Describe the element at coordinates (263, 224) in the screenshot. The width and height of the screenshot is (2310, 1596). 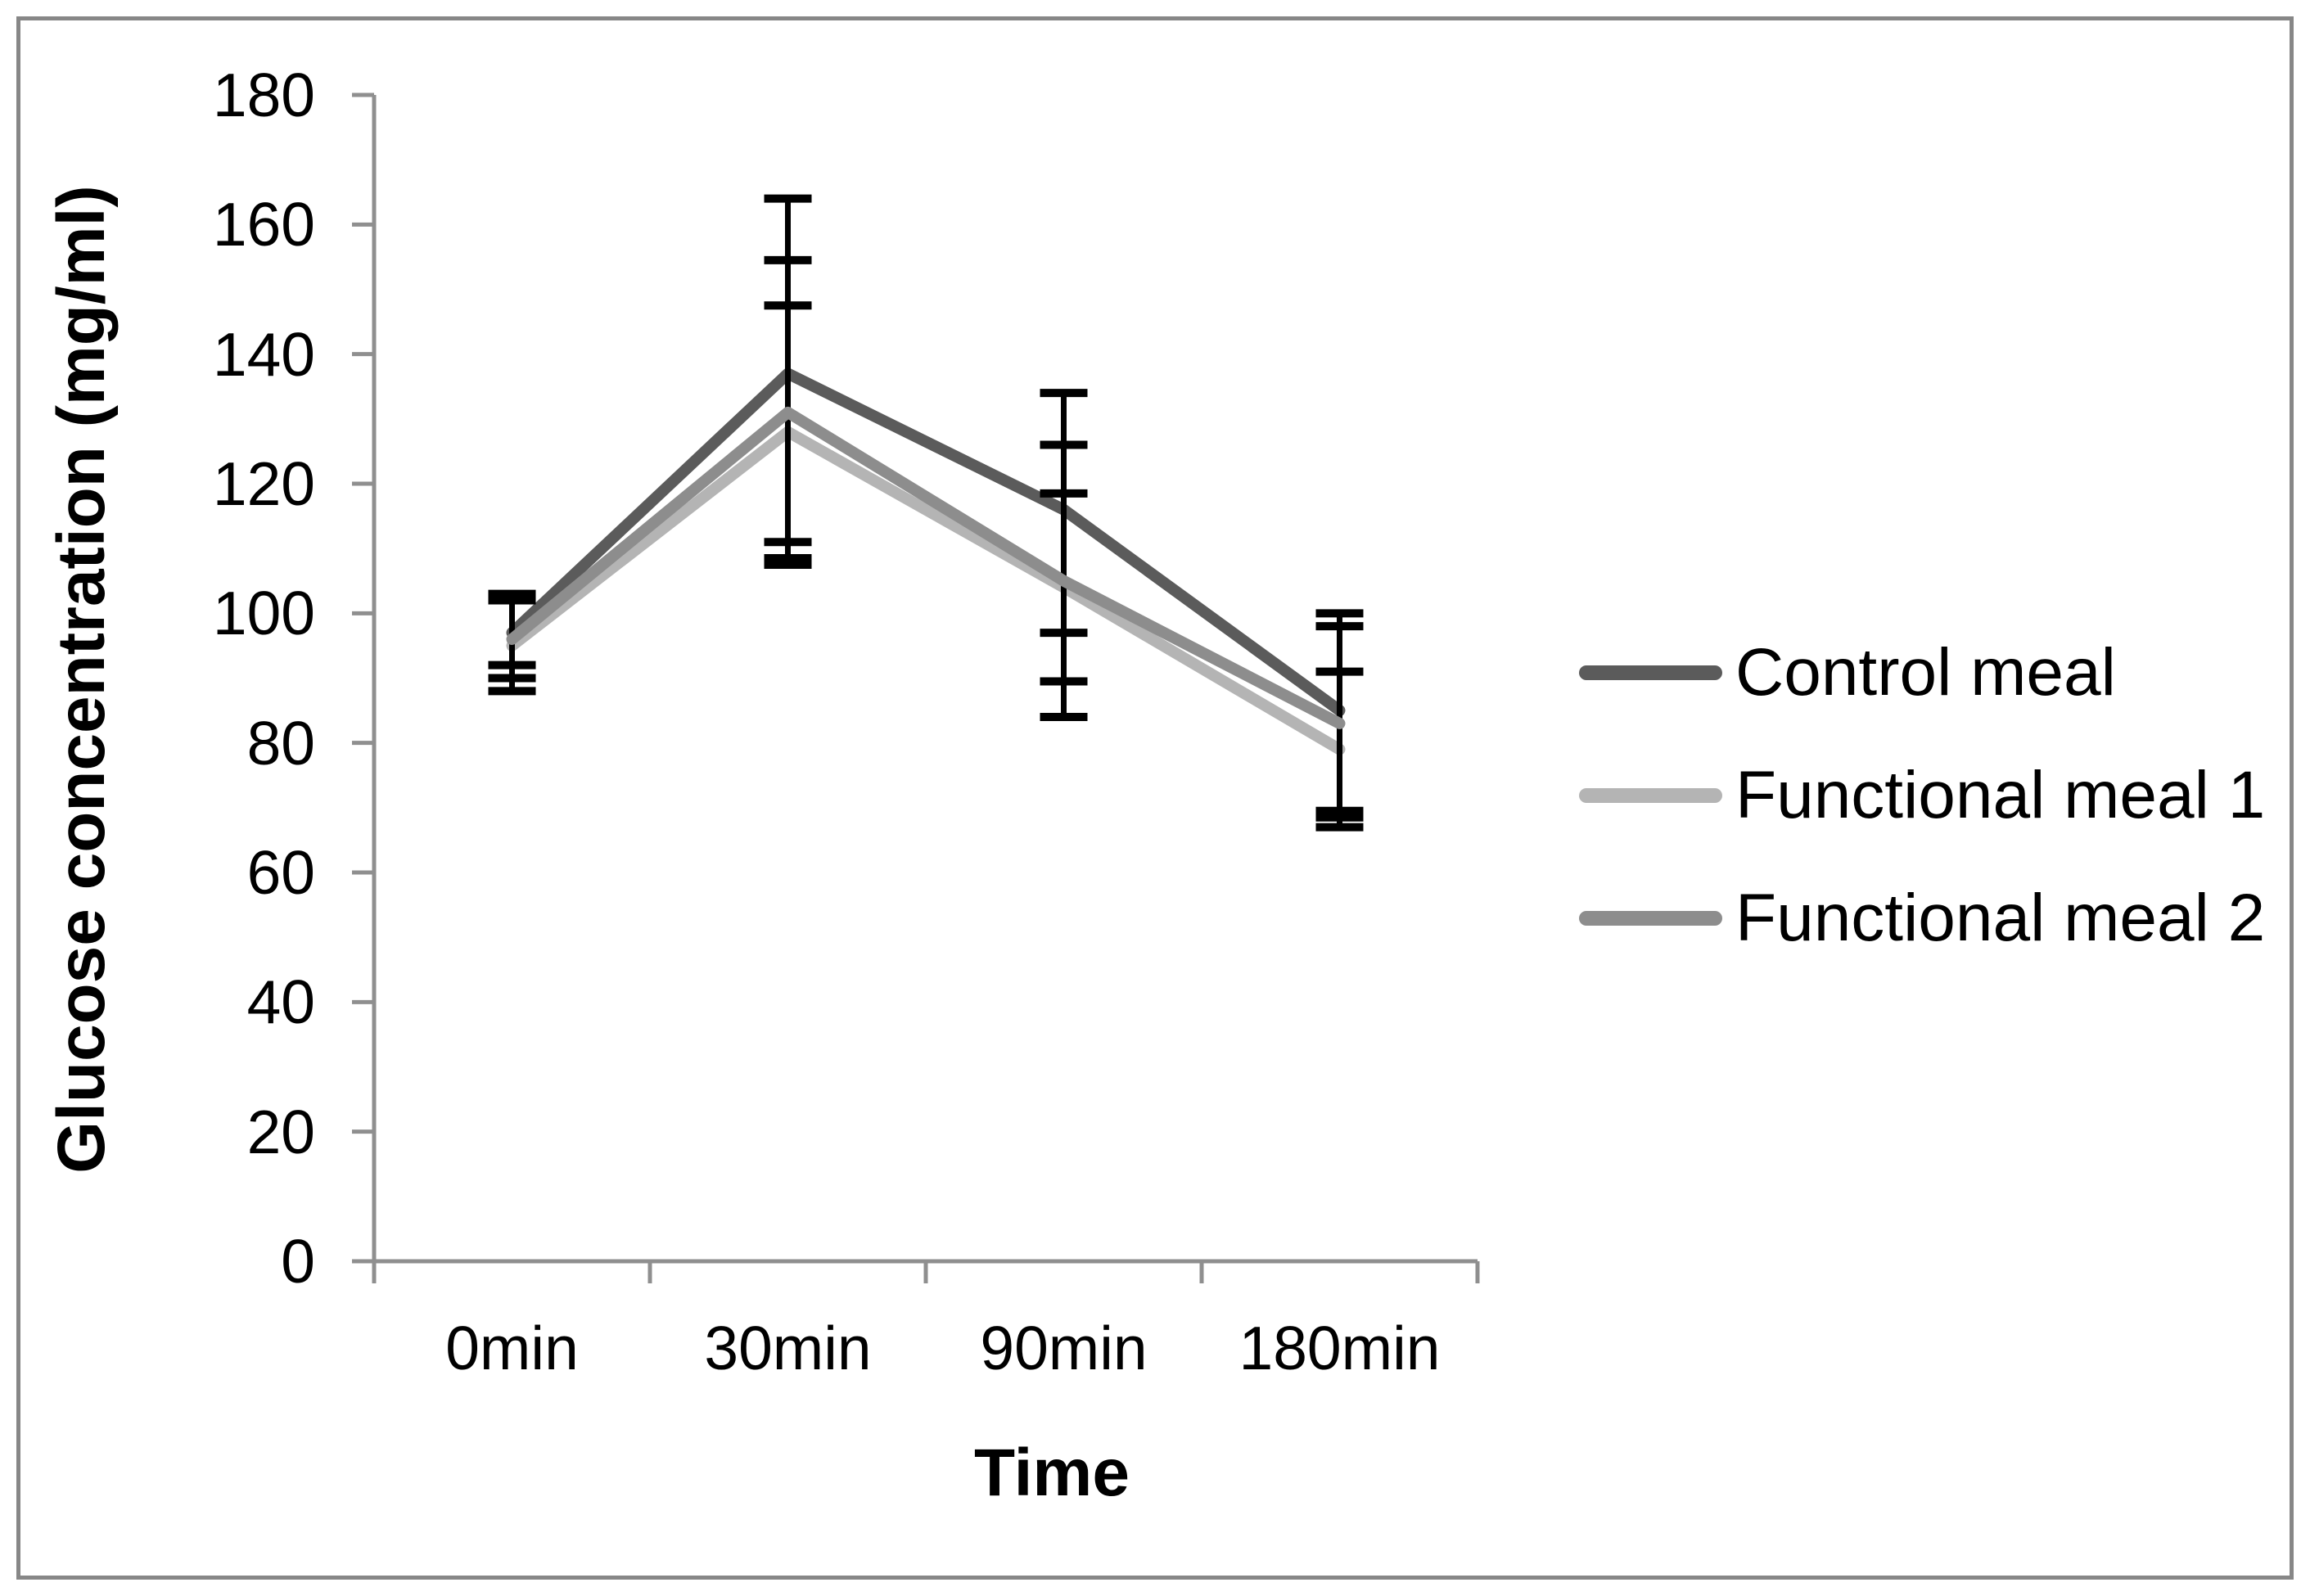
I see `y-tick-label: 160` at that location.